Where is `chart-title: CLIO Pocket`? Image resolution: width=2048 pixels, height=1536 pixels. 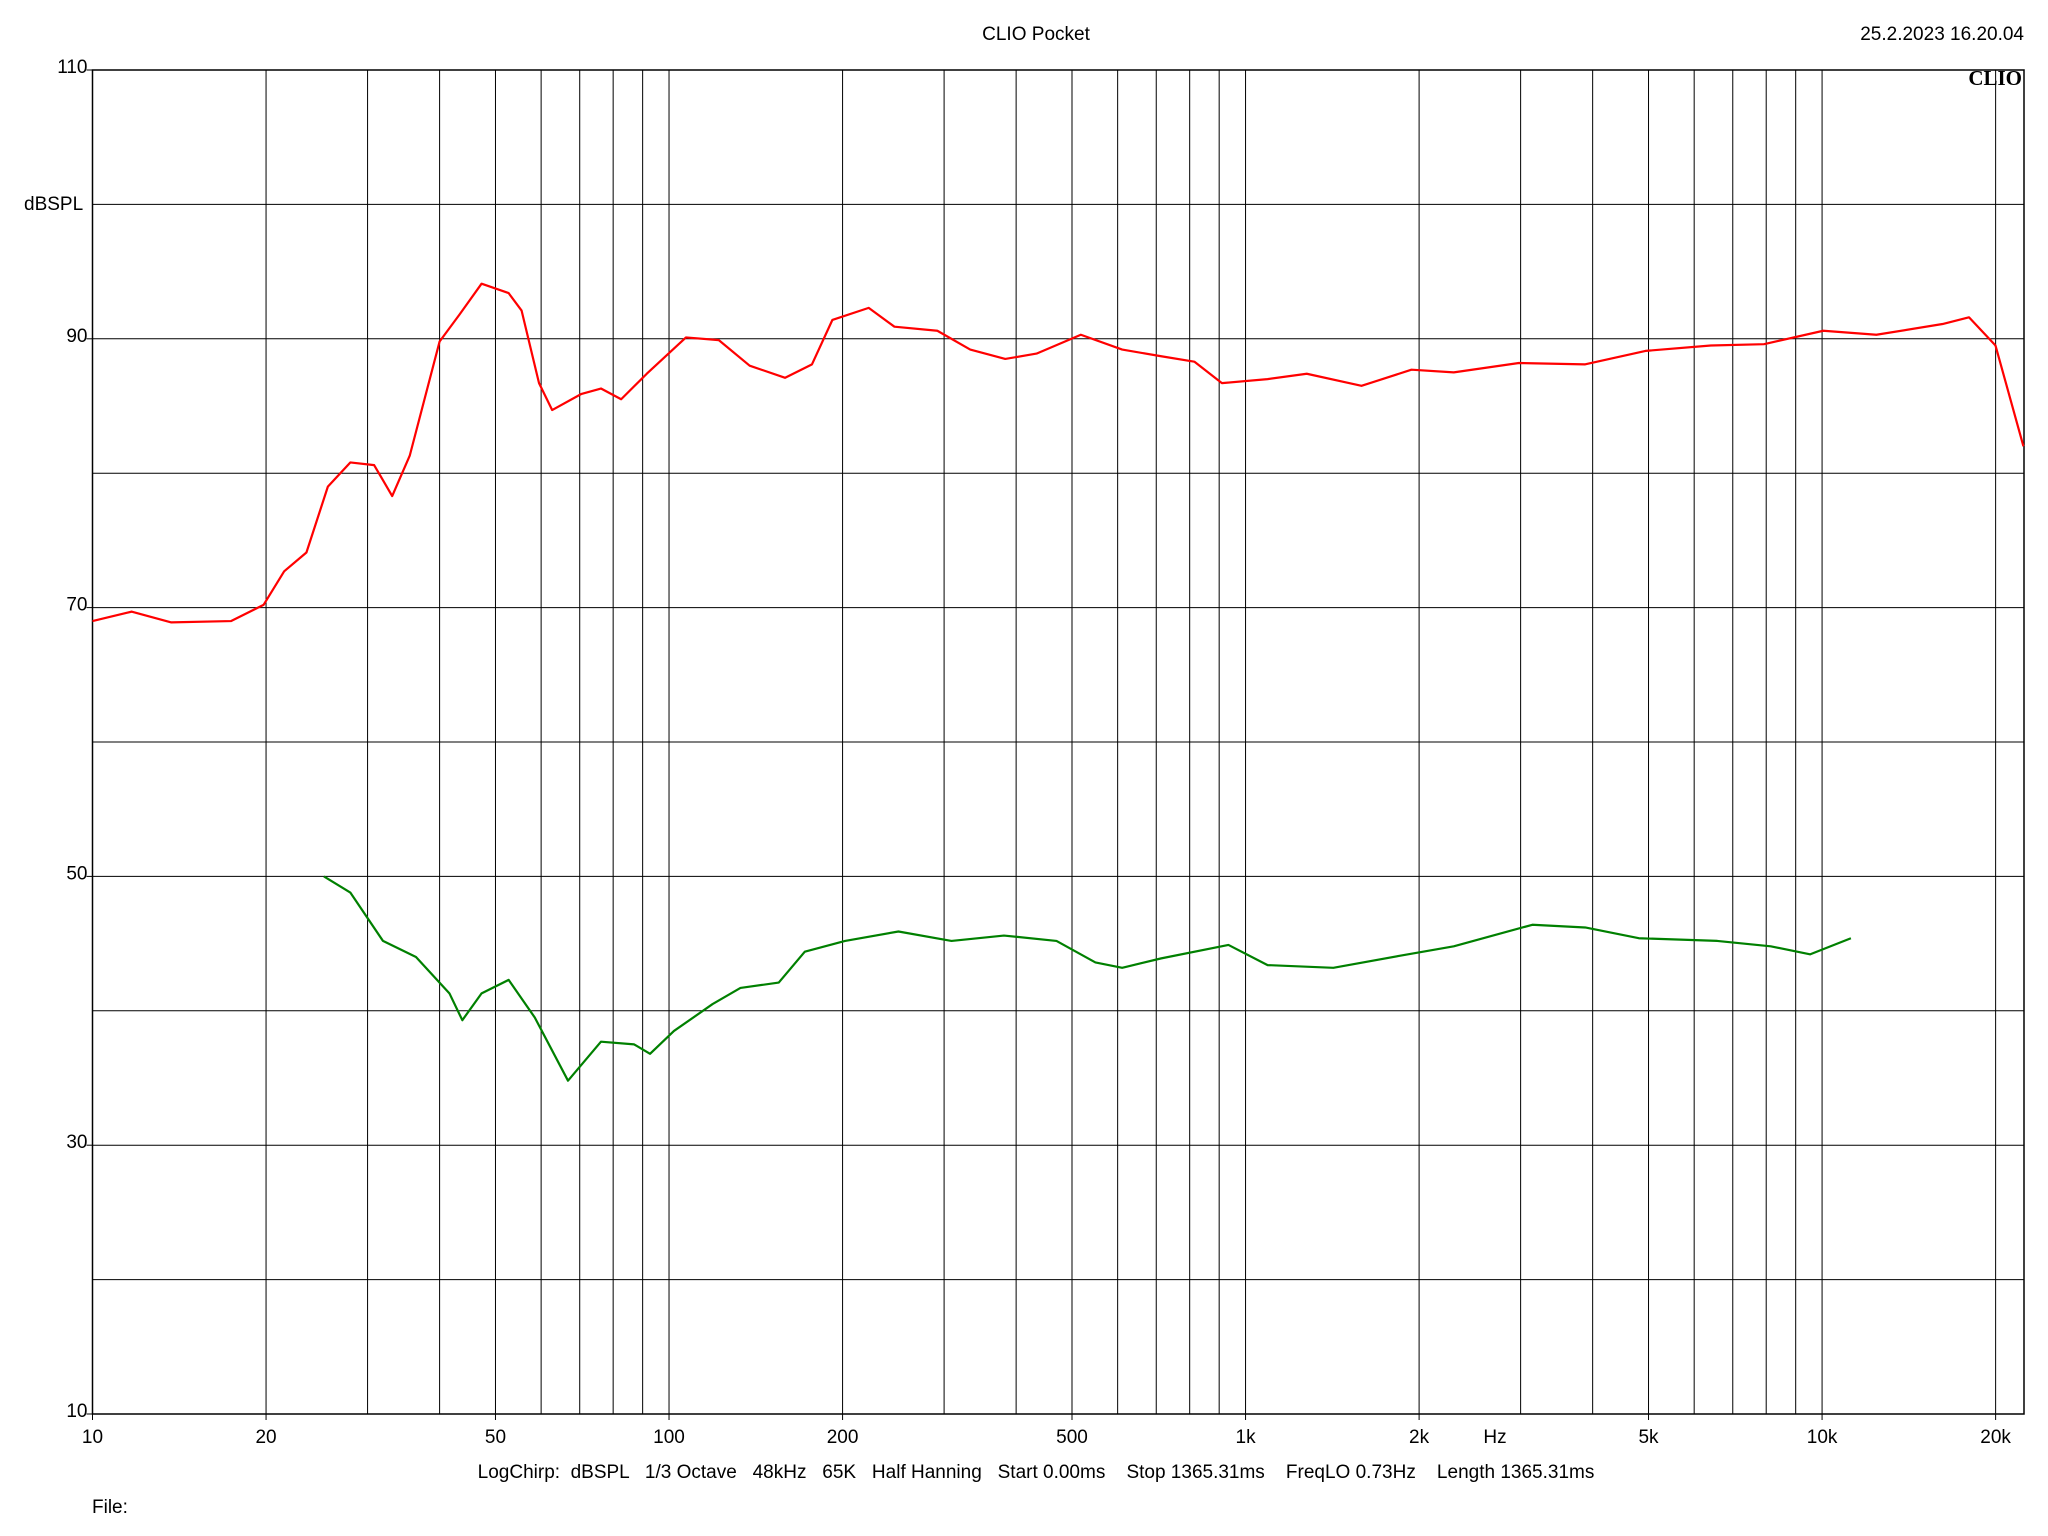 chart-title: CLIO Pocket is located at coordinates (1036, 34).